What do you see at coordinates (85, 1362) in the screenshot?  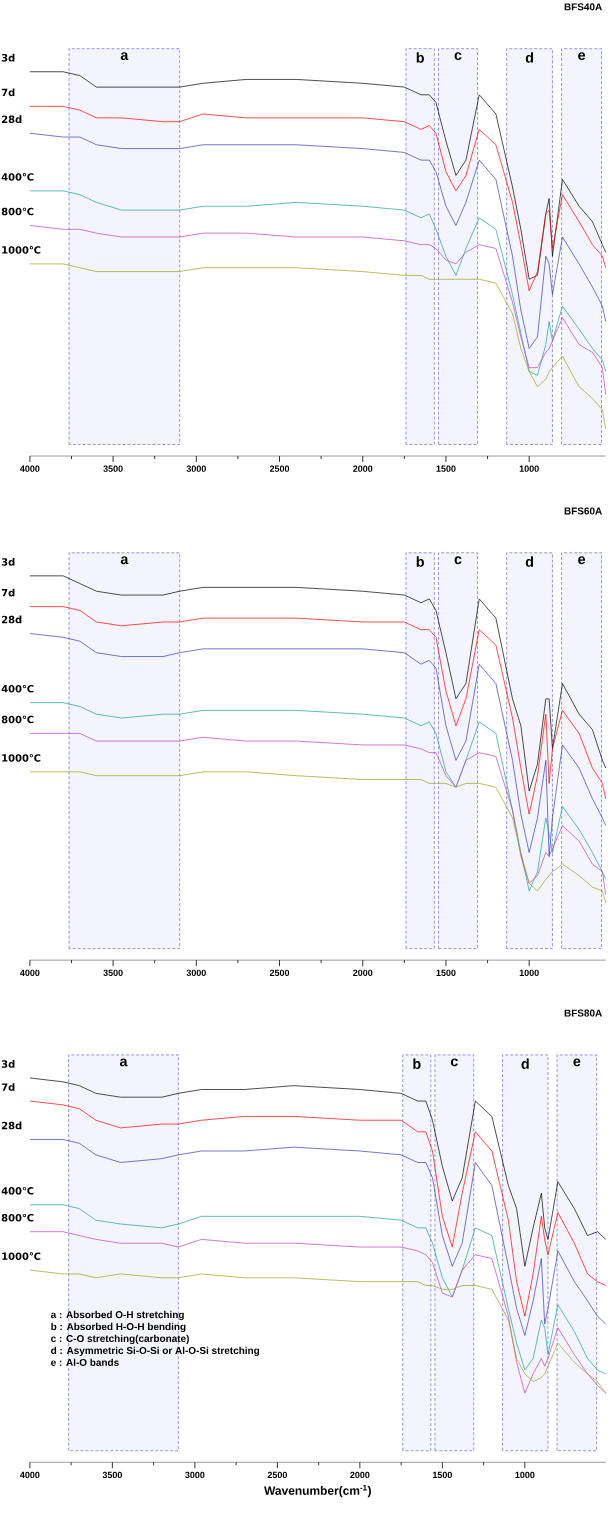 I see `annotation: e : Al-O bands` at bounding box center [85, 1362].